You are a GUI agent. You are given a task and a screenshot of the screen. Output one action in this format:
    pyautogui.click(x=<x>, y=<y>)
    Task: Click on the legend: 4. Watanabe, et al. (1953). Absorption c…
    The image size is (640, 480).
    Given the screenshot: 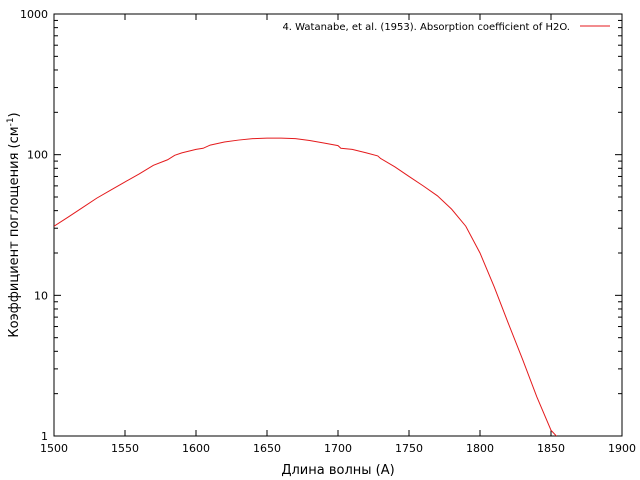 What is the action you would take?
    pyautogui.click(x=446, y=27)
    